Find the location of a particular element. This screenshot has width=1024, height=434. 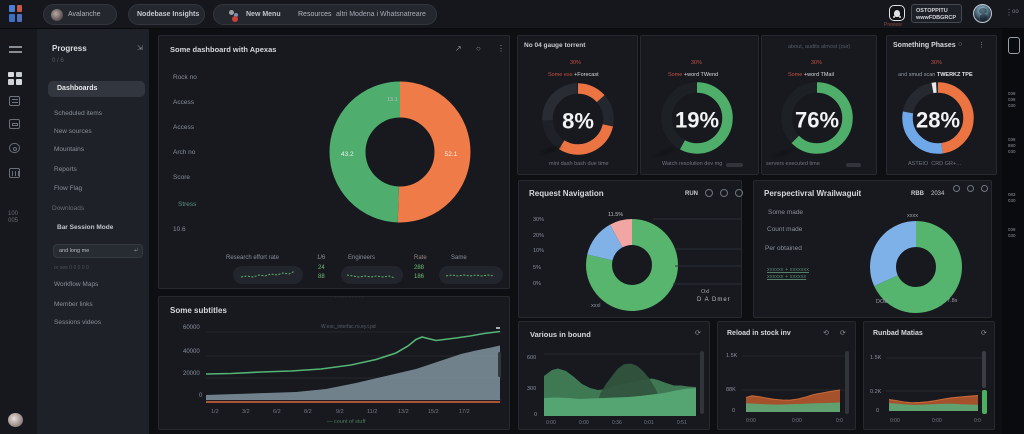

svg-text: 19% is located at coordinates (697, 120).